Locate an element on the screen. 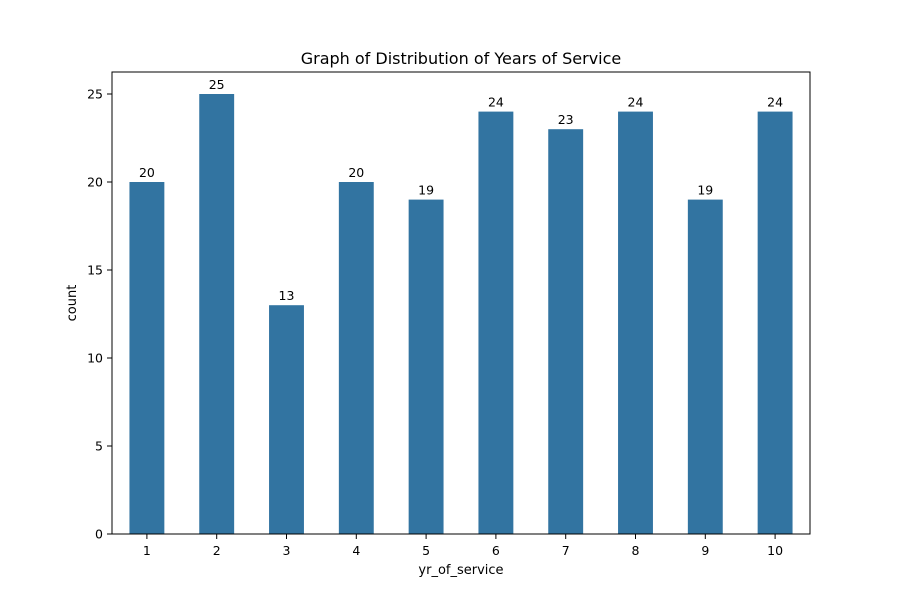 This screenshot has height=600, width=900. x-tick-label-6: 6 is located at coordinates (496, 550).